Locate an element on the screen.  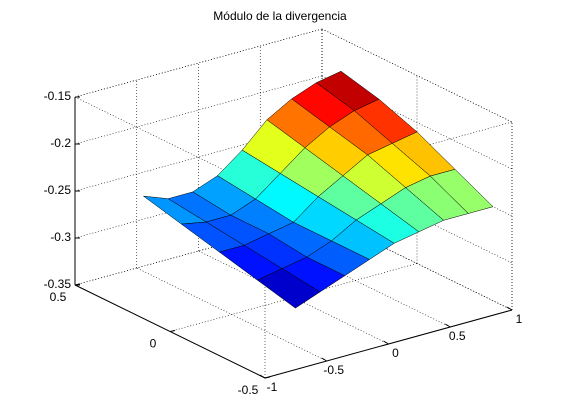
z-tick-label: -0.2 is located at coordinates (60, 143).